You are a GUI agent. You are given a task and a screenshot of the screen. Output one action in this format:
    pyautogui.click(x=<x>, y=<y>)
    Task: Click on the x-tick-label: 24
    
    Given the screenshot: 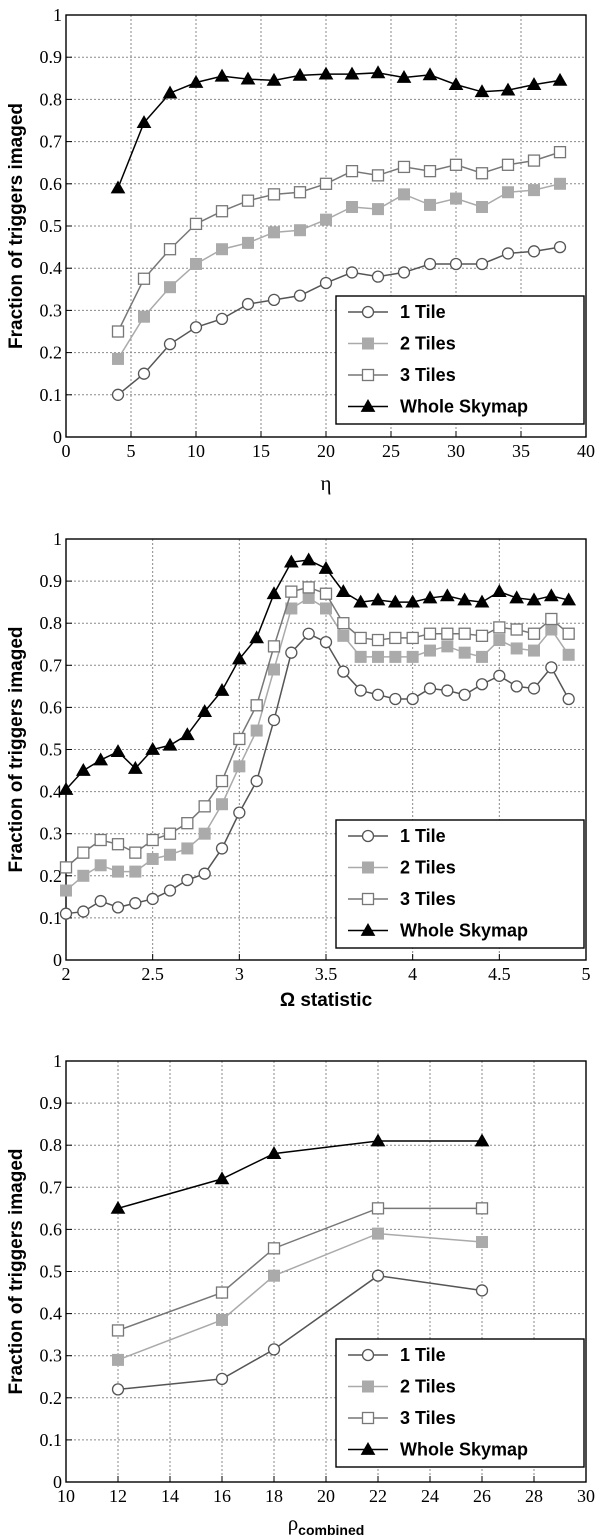 What is the action you would take?
    pyautogui.click(x=430, y=1496)
    